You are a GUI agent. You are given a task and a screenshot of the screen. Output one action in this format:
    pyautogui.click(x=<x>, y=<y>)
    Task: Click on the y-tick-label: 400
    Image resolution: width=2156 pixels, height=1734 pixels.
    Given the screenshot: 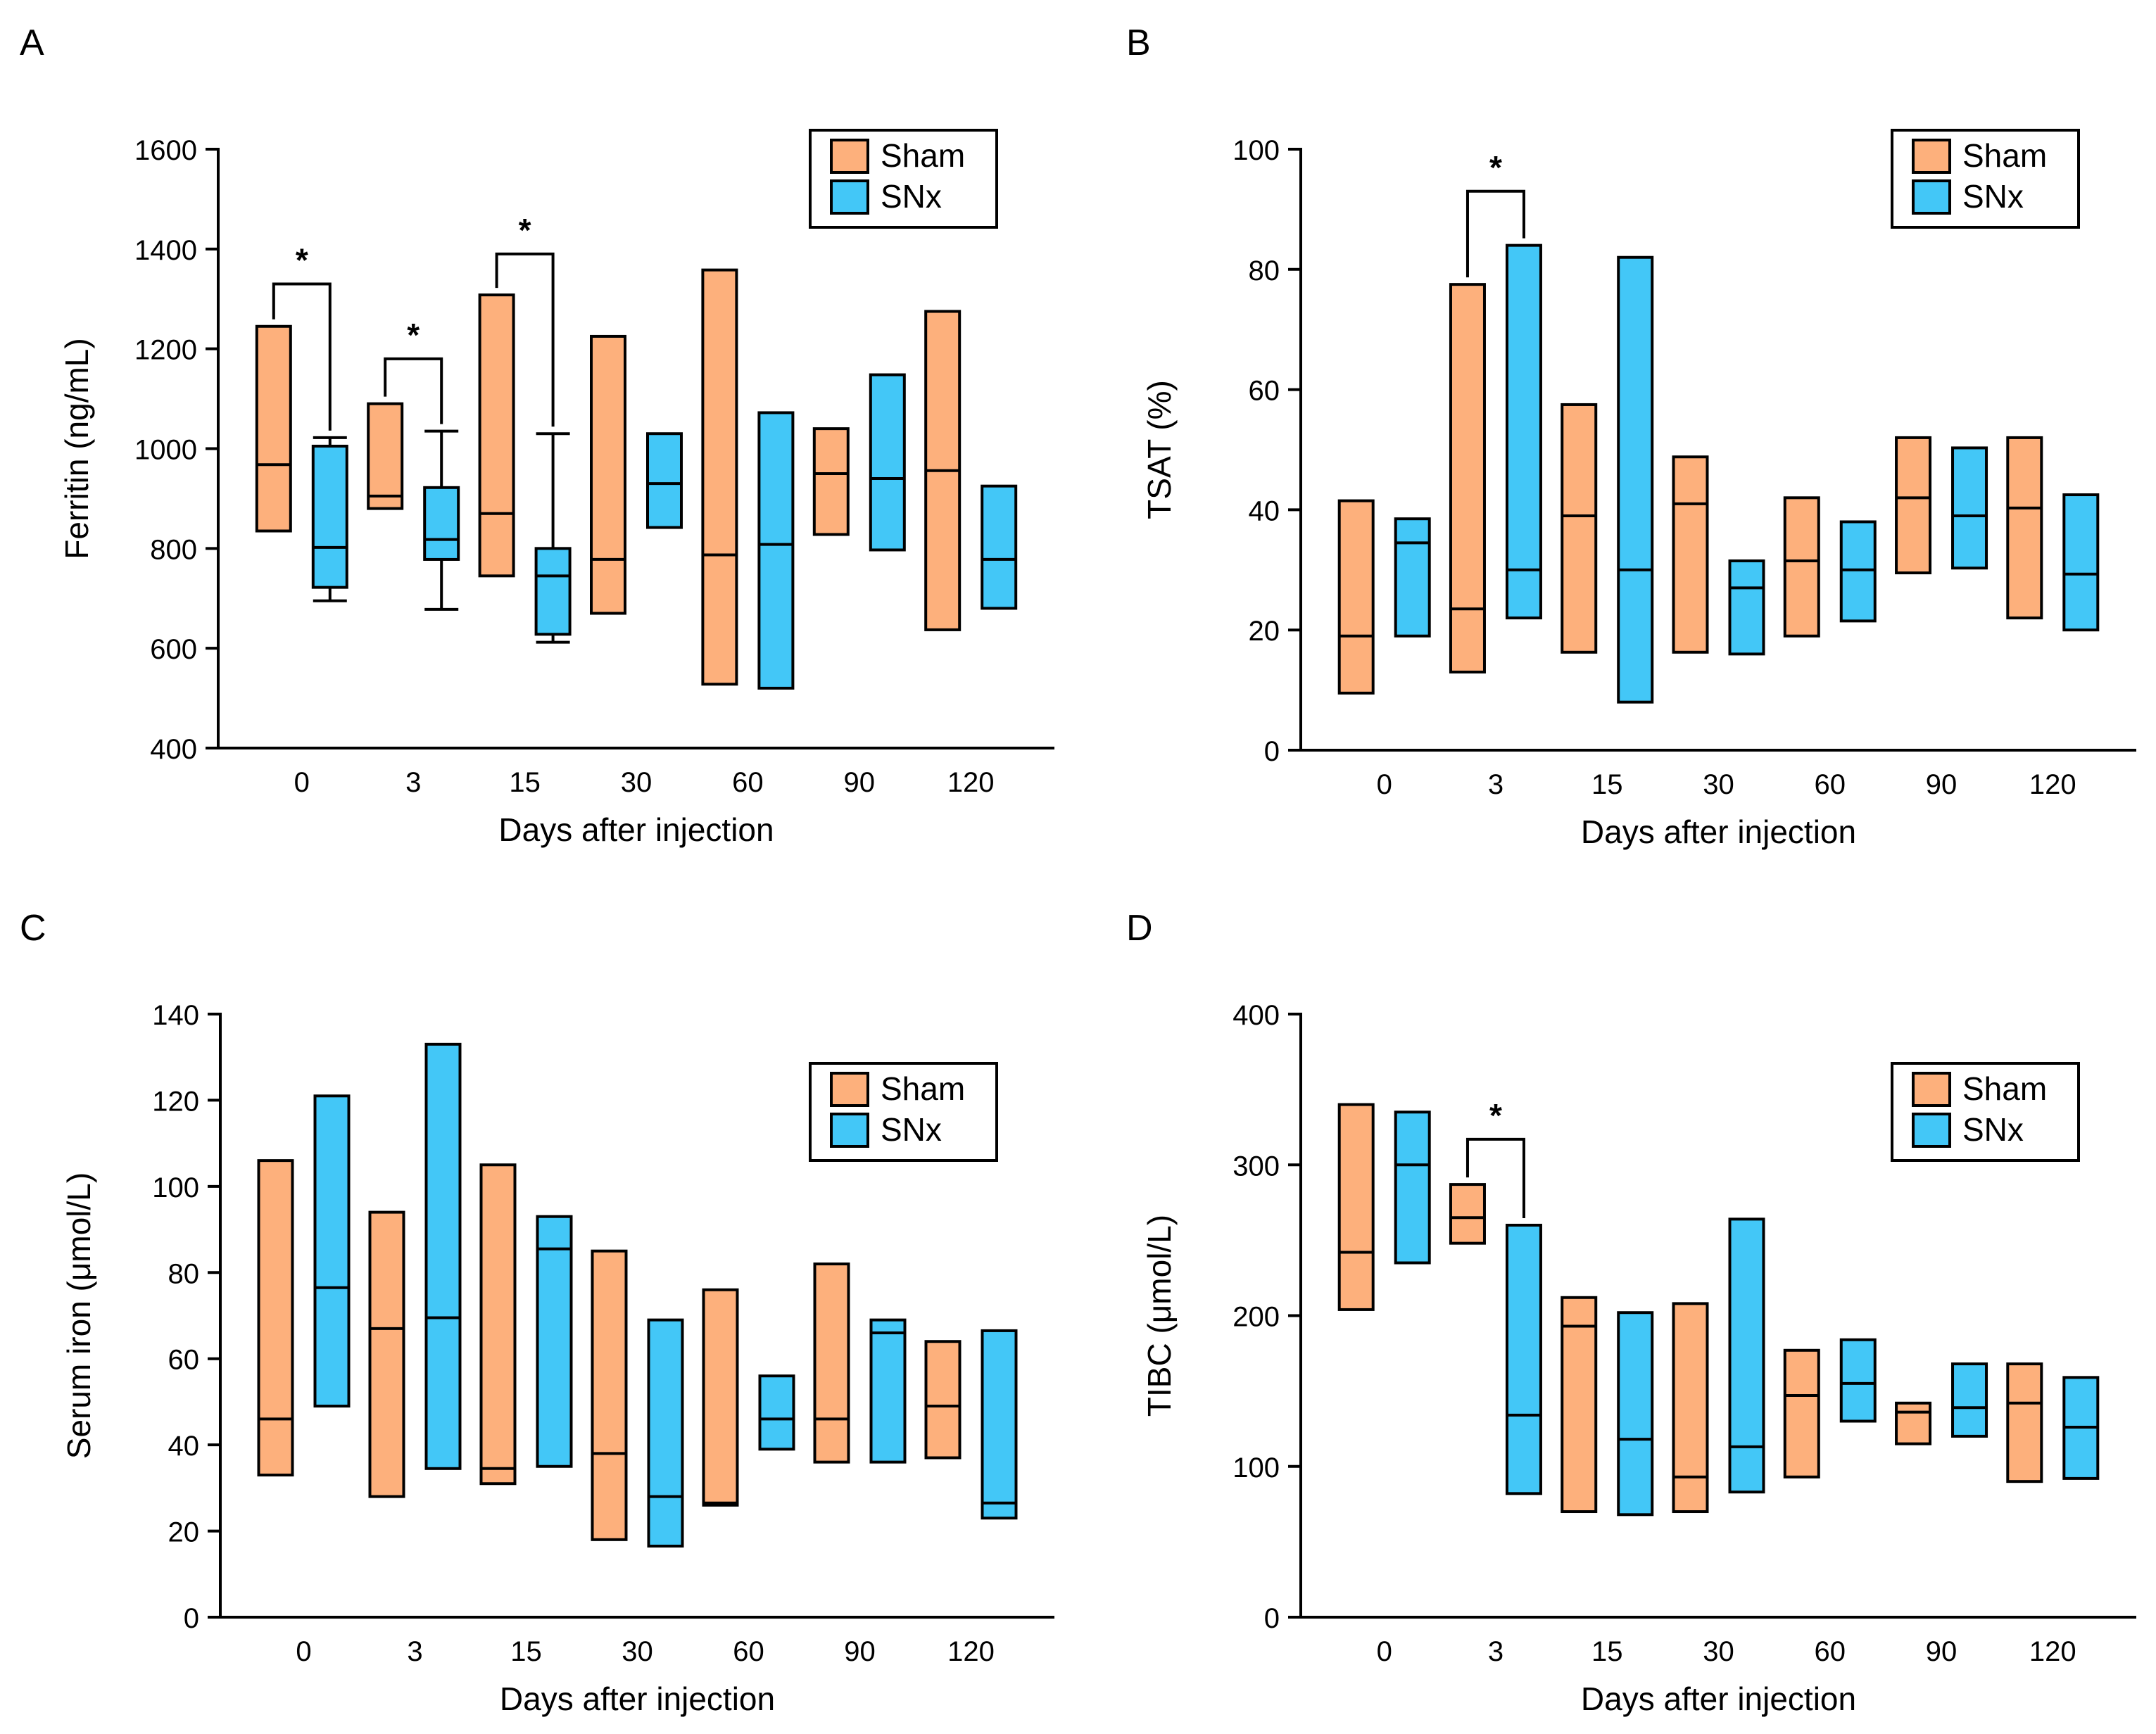 What is the action you would take?
    pyautogui.click(x=1257, y=1016)
    